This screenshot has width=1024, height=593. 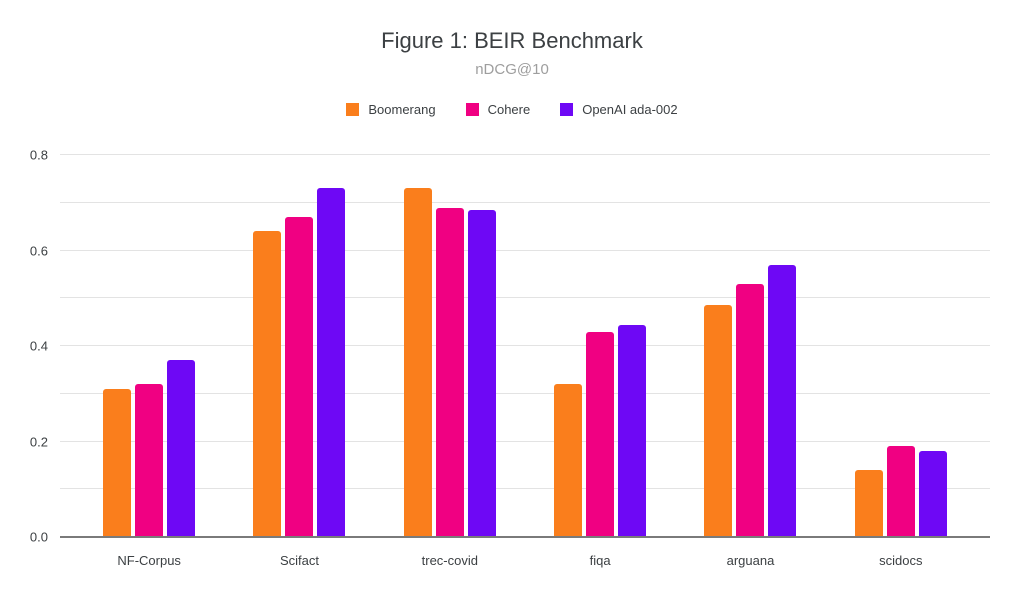 I want to click on bar-openai-ada-002-trec-covid, so click(x=481, y=373).